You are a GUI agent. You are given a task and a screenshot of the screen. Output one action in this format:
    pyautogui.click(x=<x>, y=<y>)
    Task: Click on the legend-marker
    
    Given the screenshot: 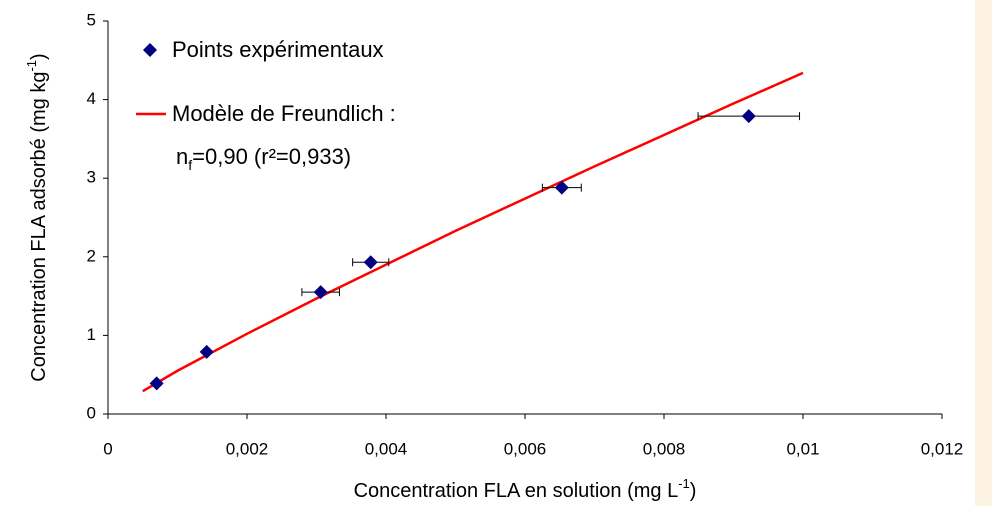 What is the action you would take?
    pyautogui.click(x=150, y=50)
    